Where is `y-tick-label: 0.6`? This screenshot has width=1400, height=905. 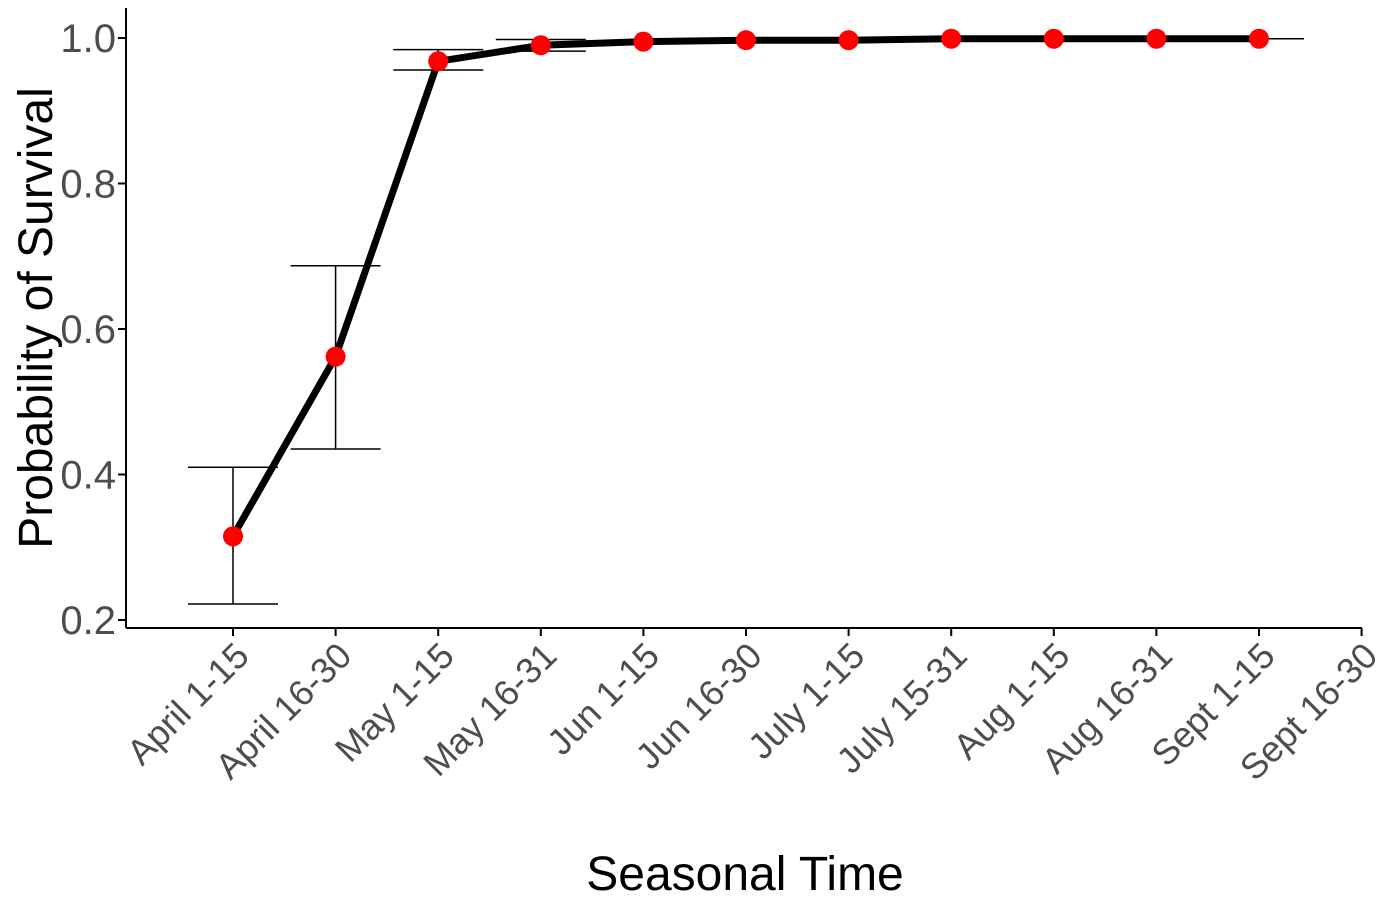 y-tick-label: 0.6 is located at coordinates (88, 330).